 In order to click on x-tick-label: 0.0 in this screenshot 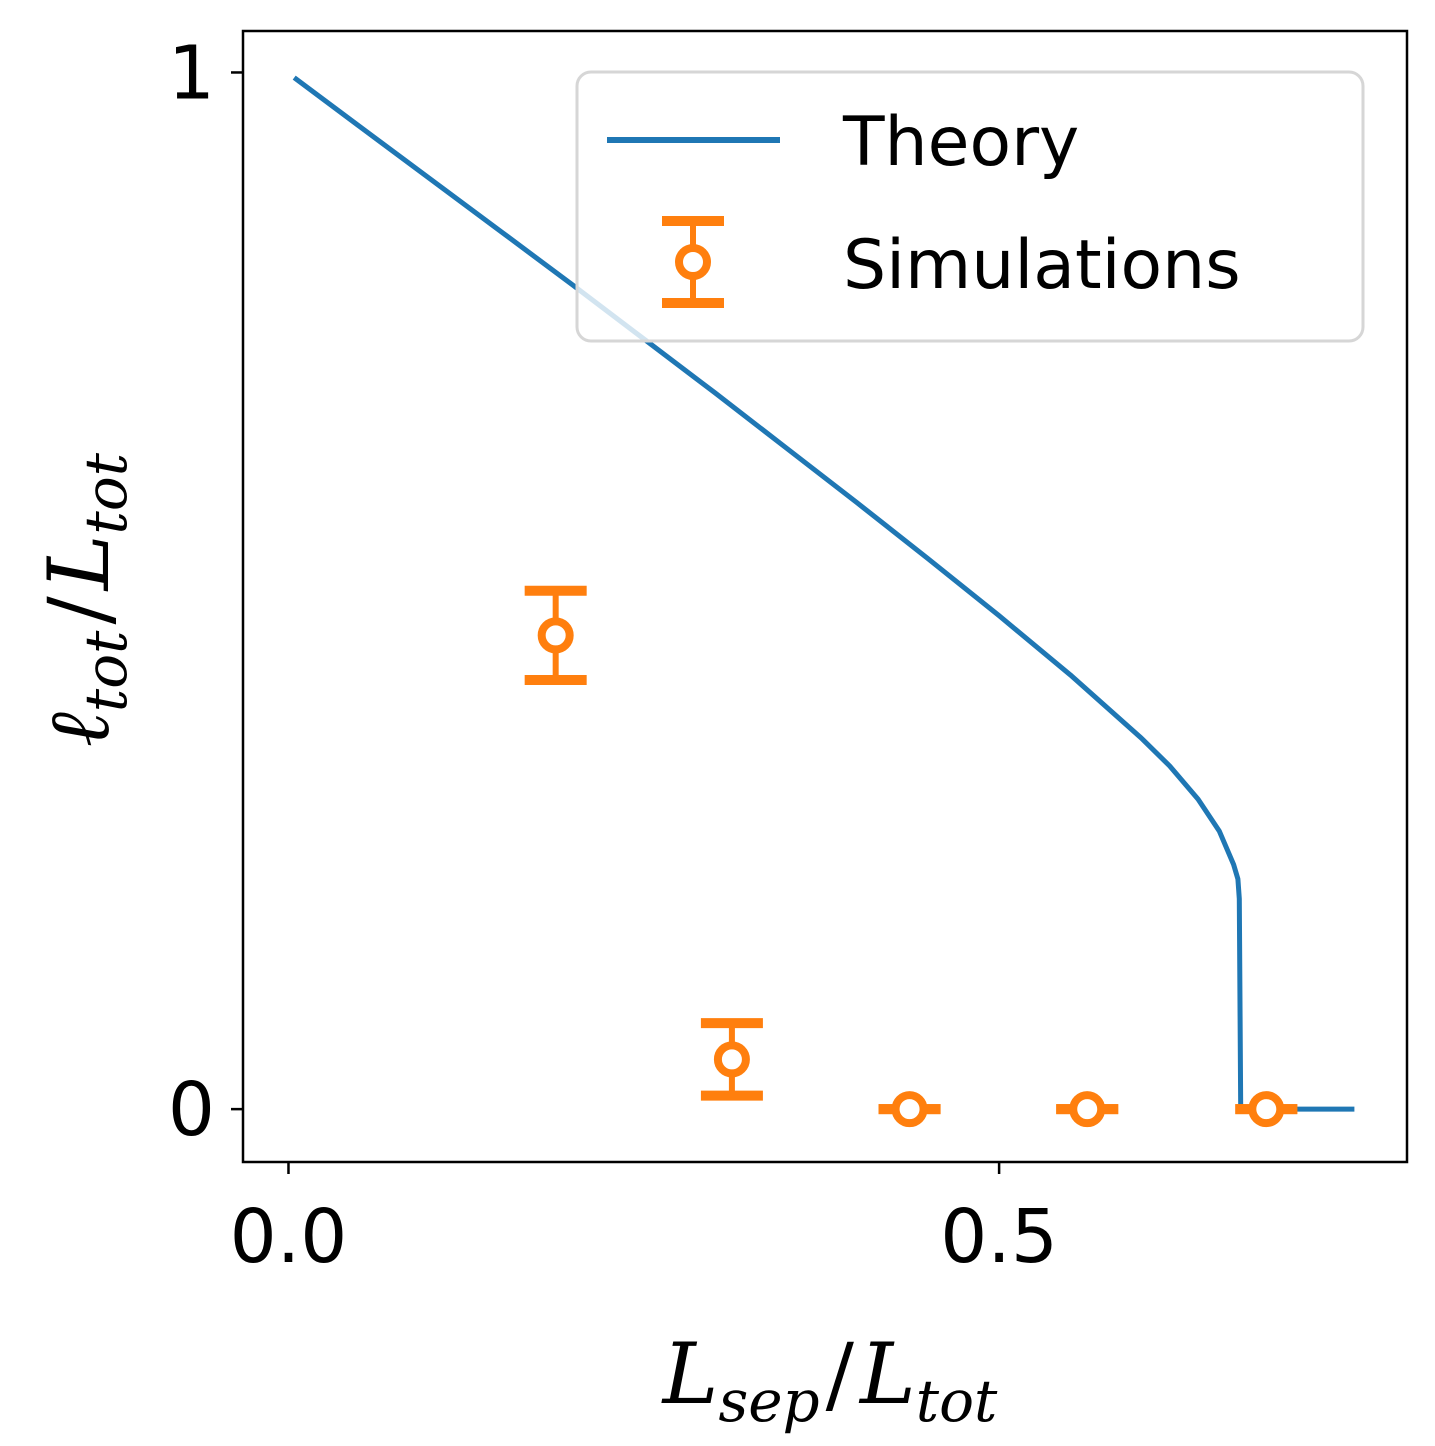, I will do `click(289, 1237)`.